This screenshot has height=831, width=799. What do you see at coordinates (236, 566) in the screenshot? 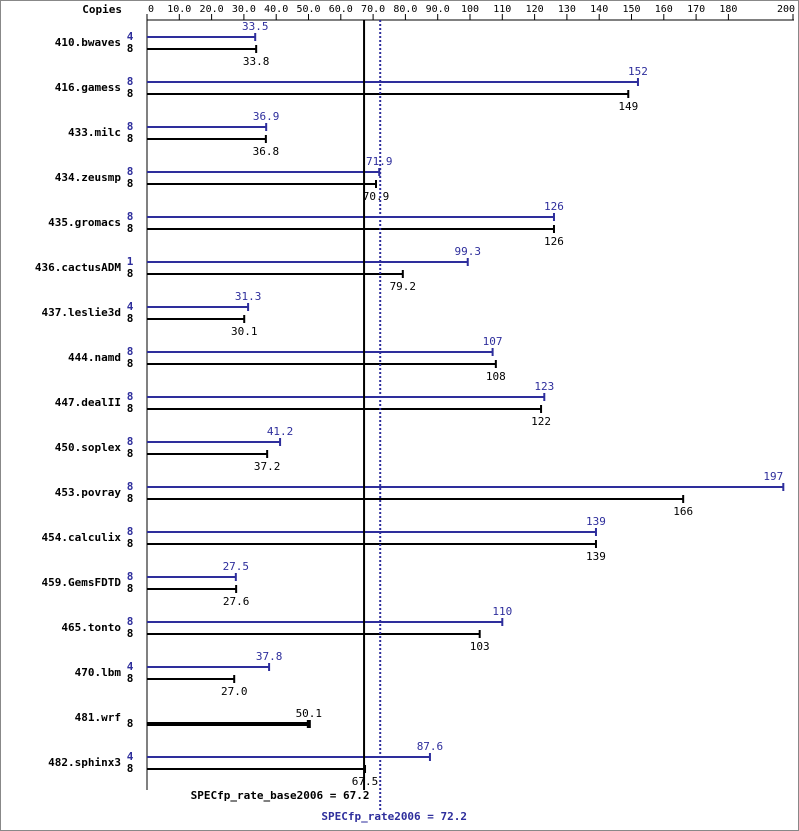
I see `value-label: 27.5` at bounding box center [236, 566].